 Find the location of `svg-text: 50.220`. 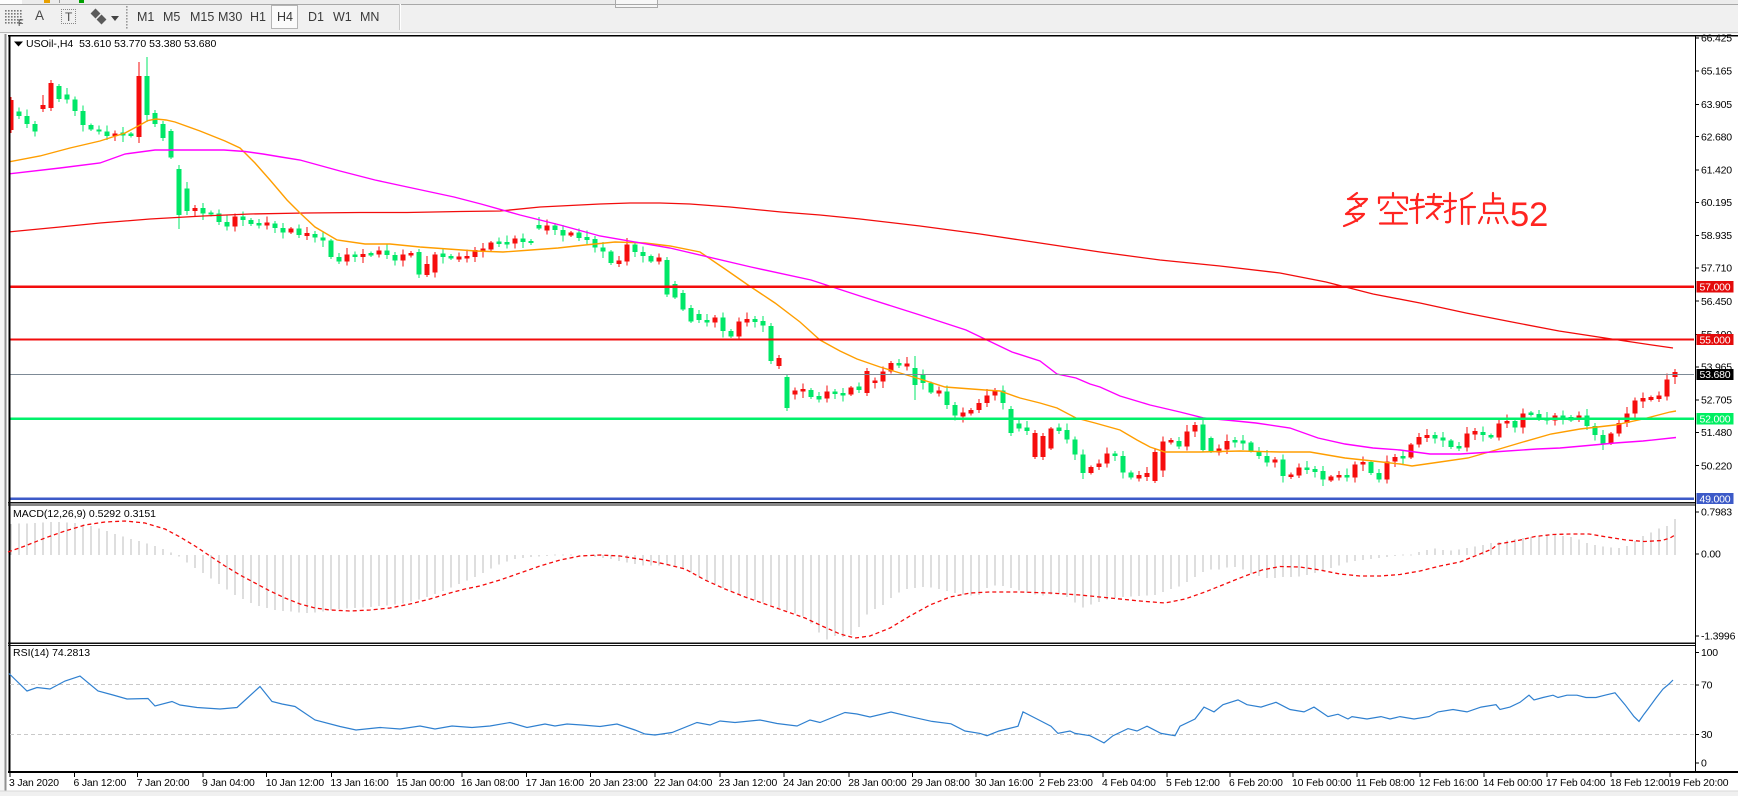

svg-text: 50.220 is located at coordinates (1716, 466).